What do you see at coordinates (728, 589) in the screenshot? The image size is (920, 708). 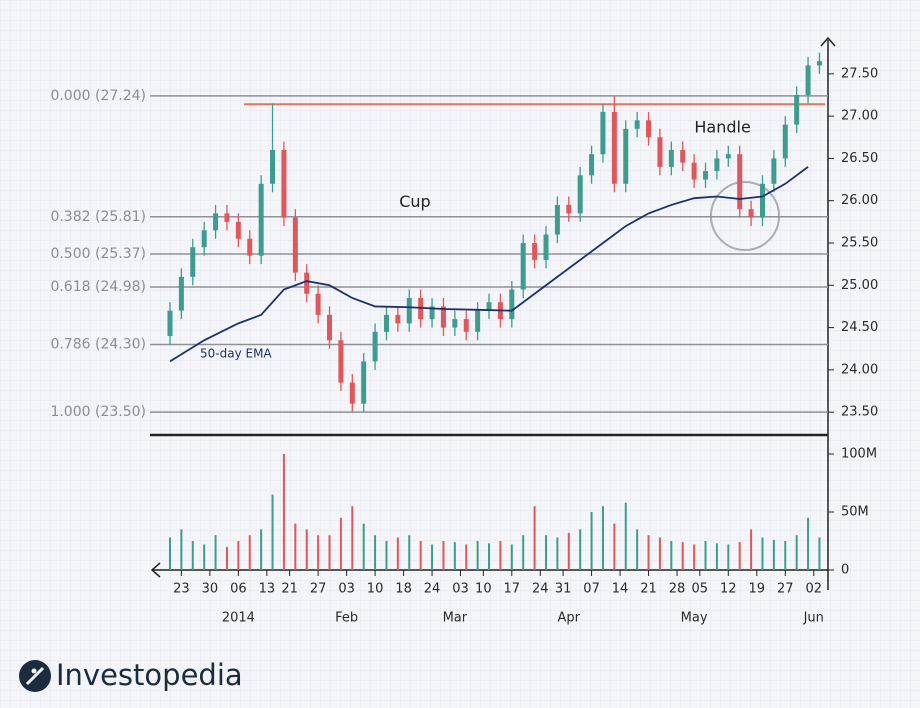 I see `x-tick-label: 12` at bounding box center [728, 589].